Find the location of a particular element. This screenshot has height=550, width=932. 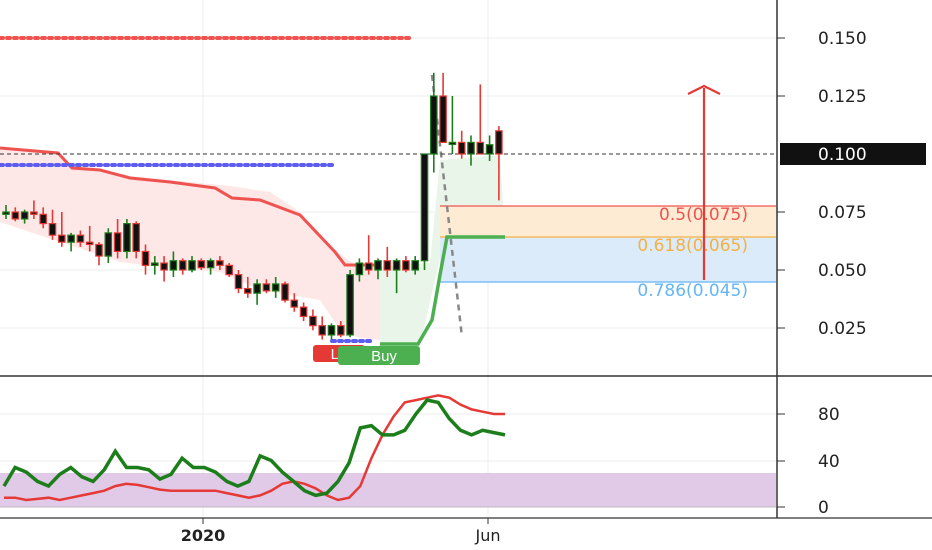

price-axis: 0.150 0.125 0.075 0.050 0.025 is located at coordinates (822, 184).